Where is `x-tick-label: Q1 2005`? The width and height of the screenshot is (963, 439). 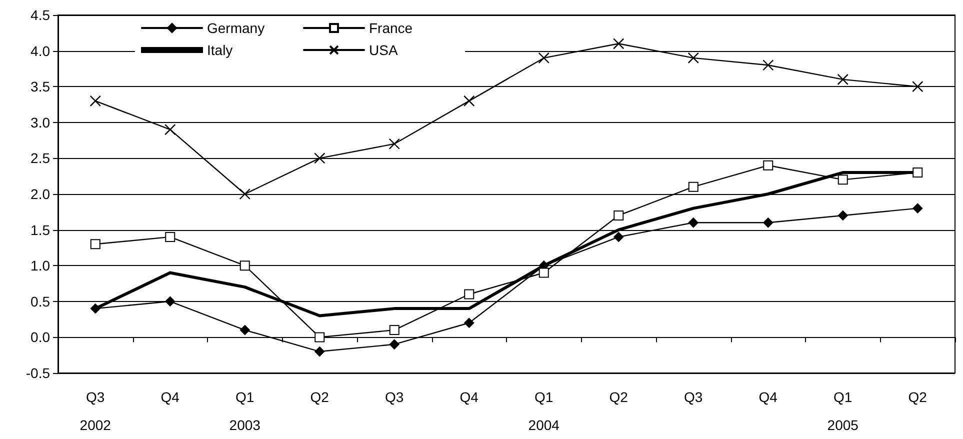 x-tick-label: Q1 2005 is located at coordinates (843, 411).